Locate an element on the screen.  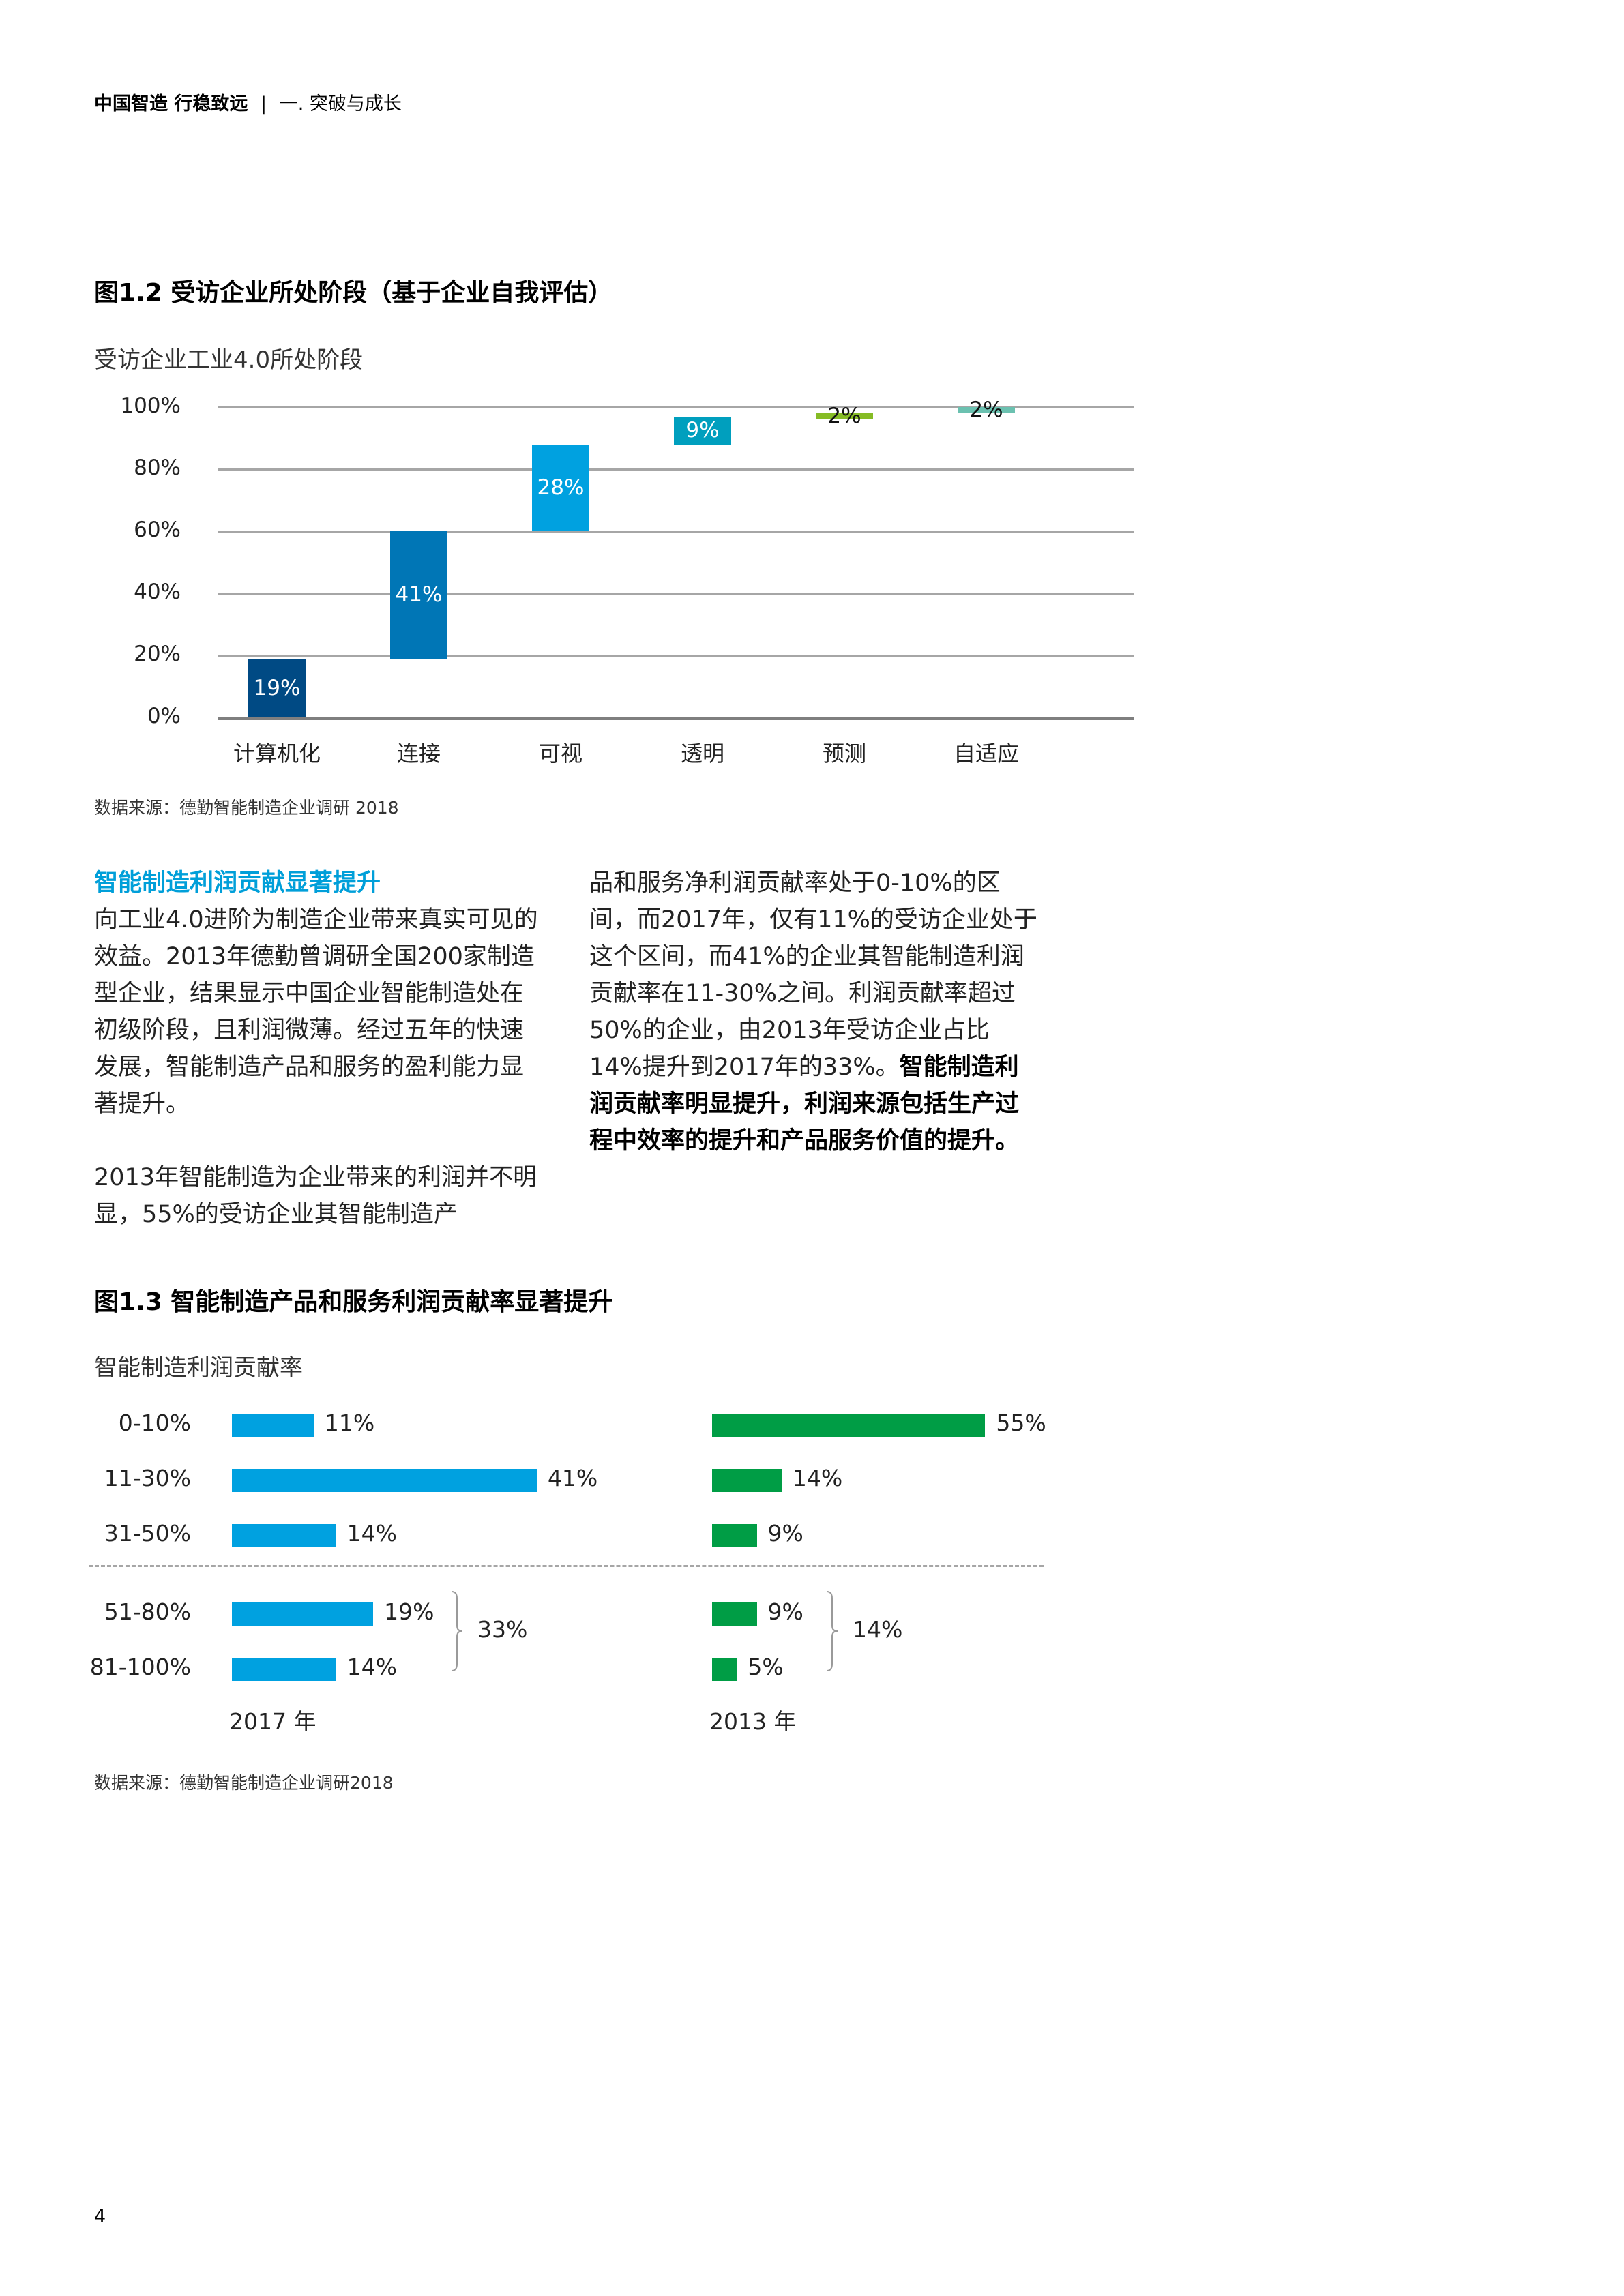
waterfall-bar: 19% is located at coordinates (277, 688).